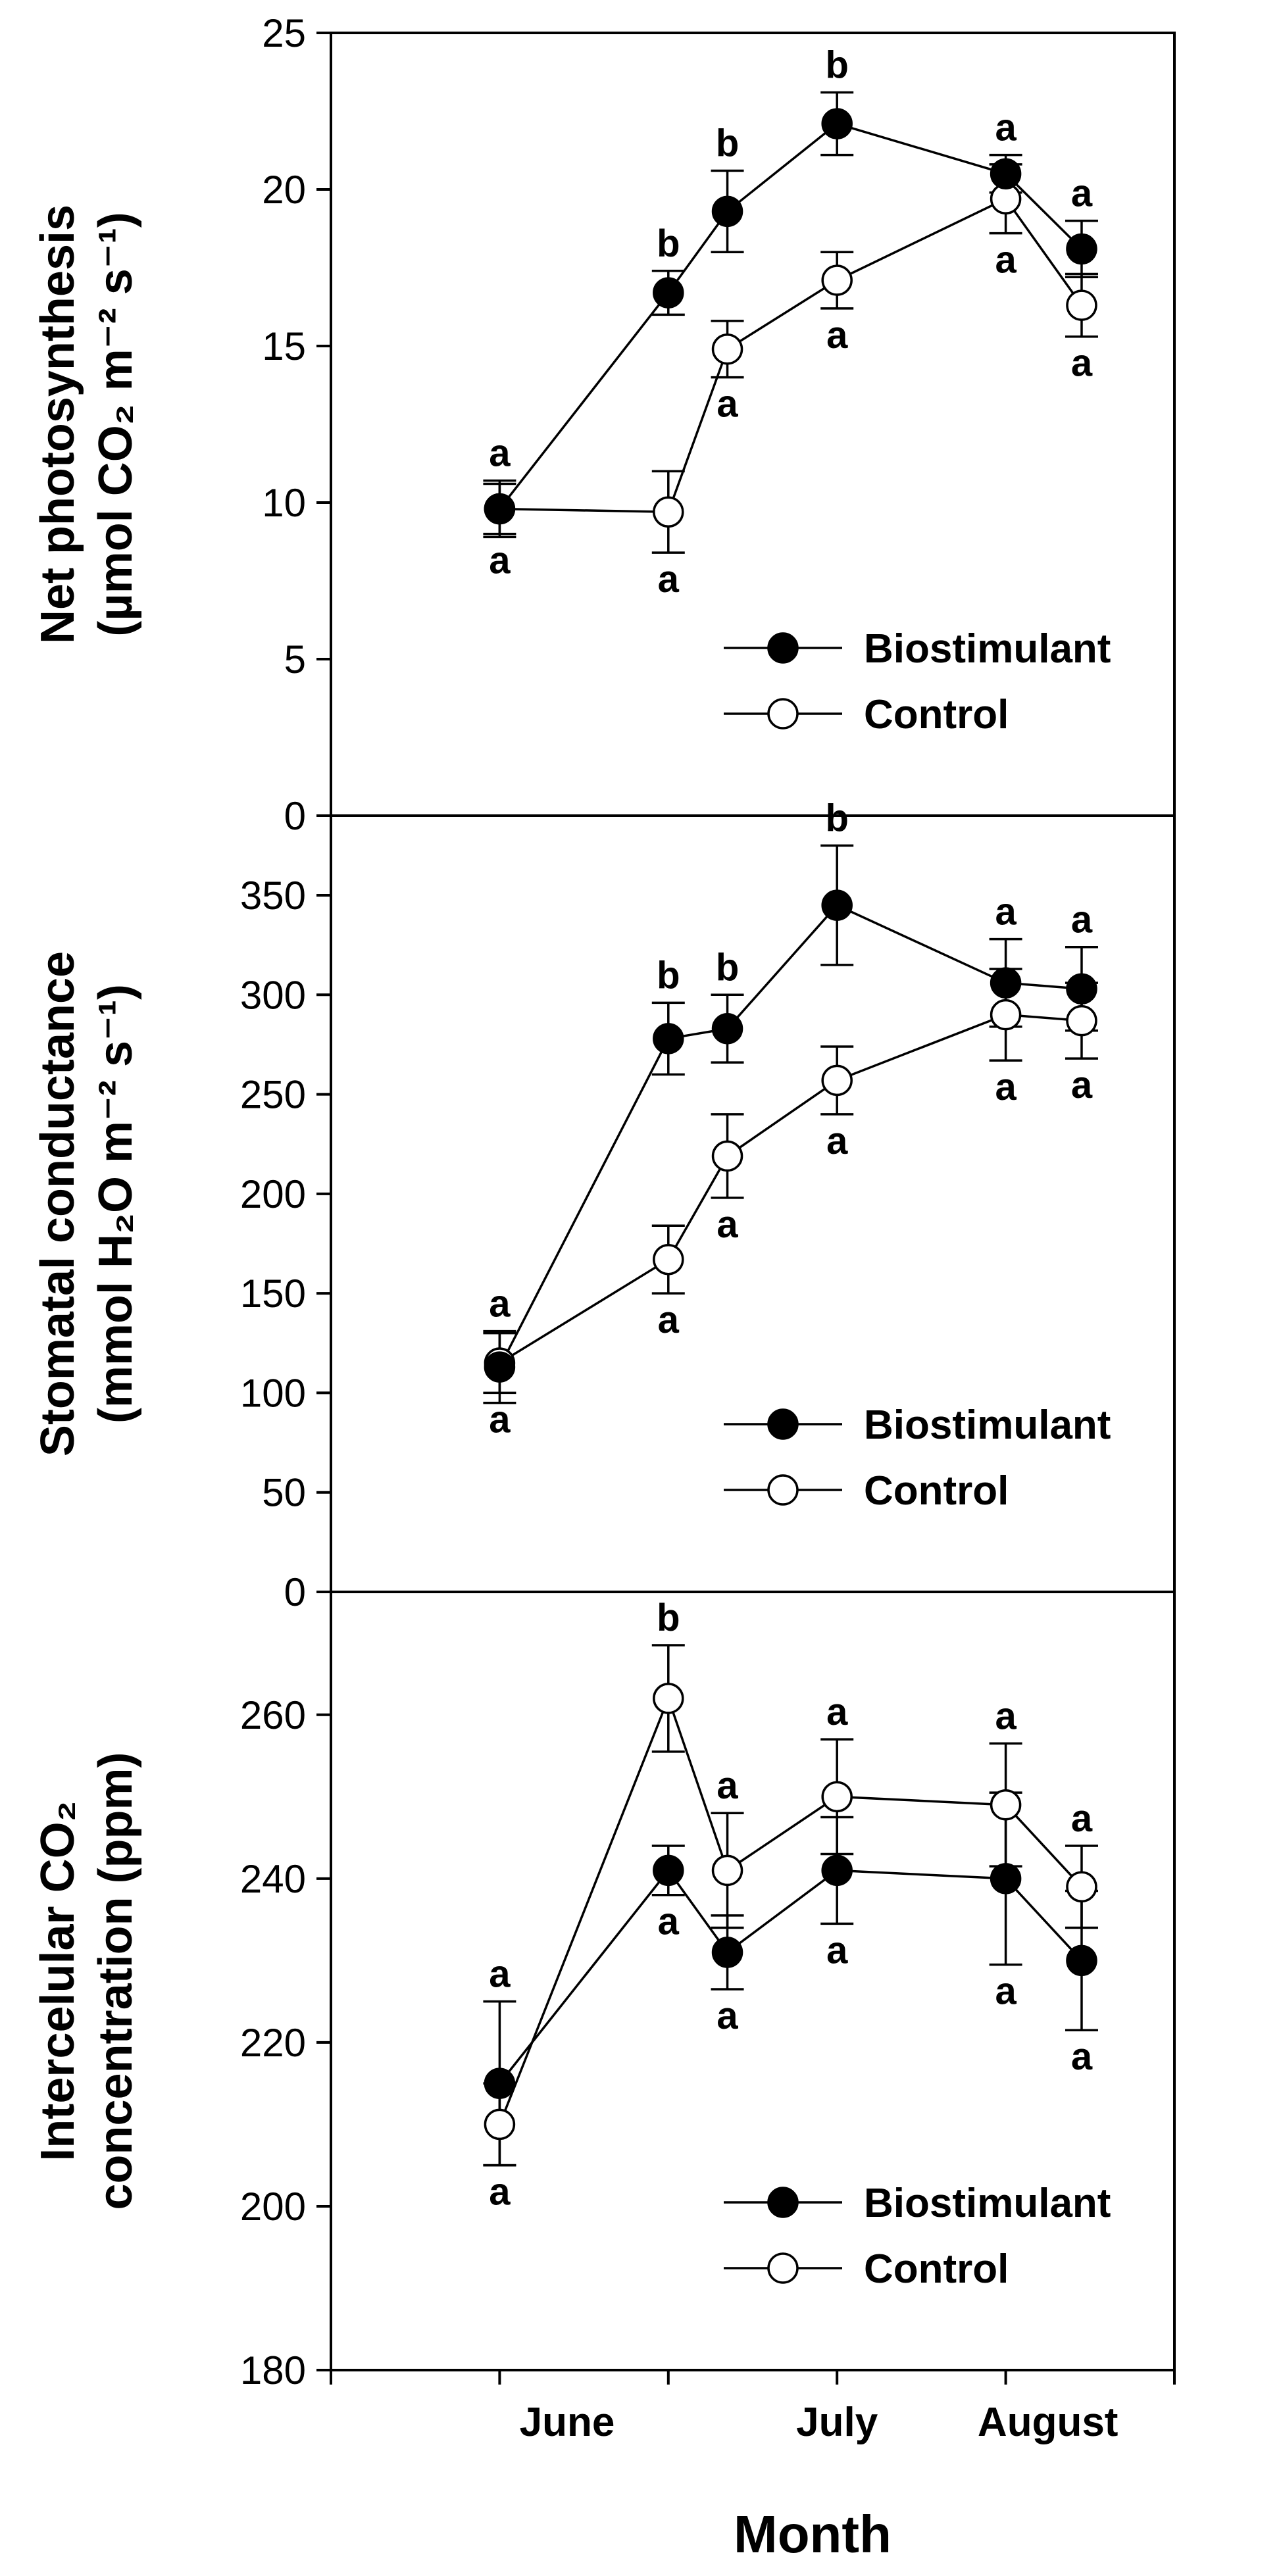 The height and width of the screenshot is (2576, 1281). Describe the element at coordinates (284, 346) in the screenshot. I see `y-tick-label: 15` at that location.